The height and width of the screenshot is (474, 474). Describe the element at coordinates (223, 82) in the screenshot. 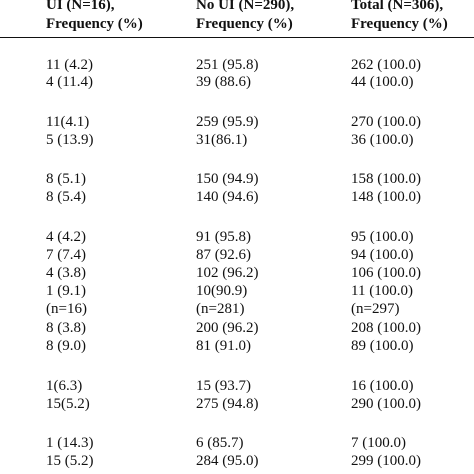

I see `table-cell-no-ui: 39 (88.6)` at that location.